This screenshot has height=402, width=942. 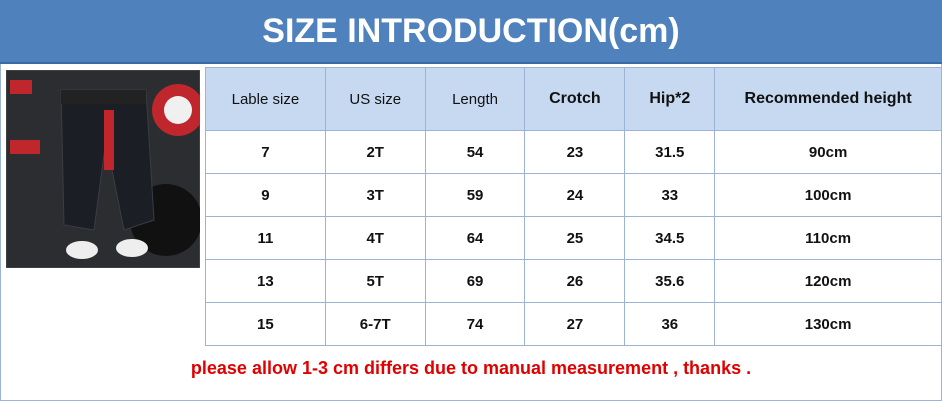 What do you see at coordinates (670, 99) in the screenshot?
I see `header-cell: Hip*2` at bounding box center [670, 99].